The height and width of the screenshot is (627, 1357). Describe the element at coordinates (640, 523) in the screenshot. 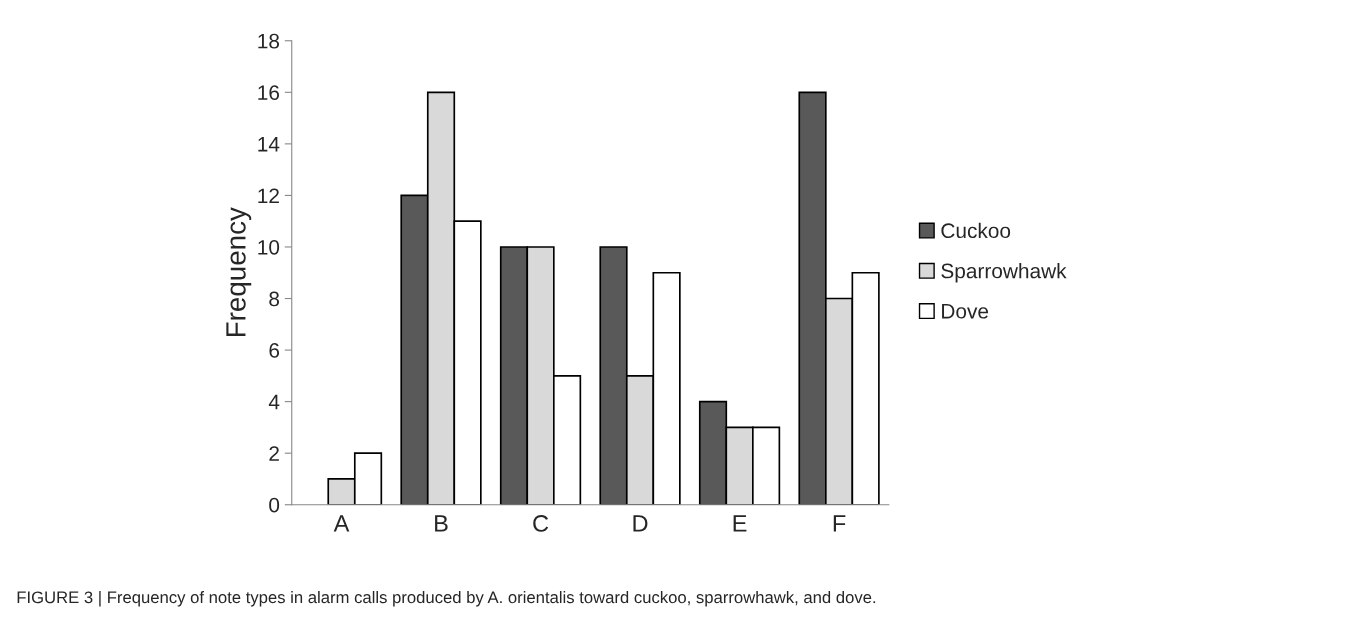

I see `x-tick-label: D` at that location.